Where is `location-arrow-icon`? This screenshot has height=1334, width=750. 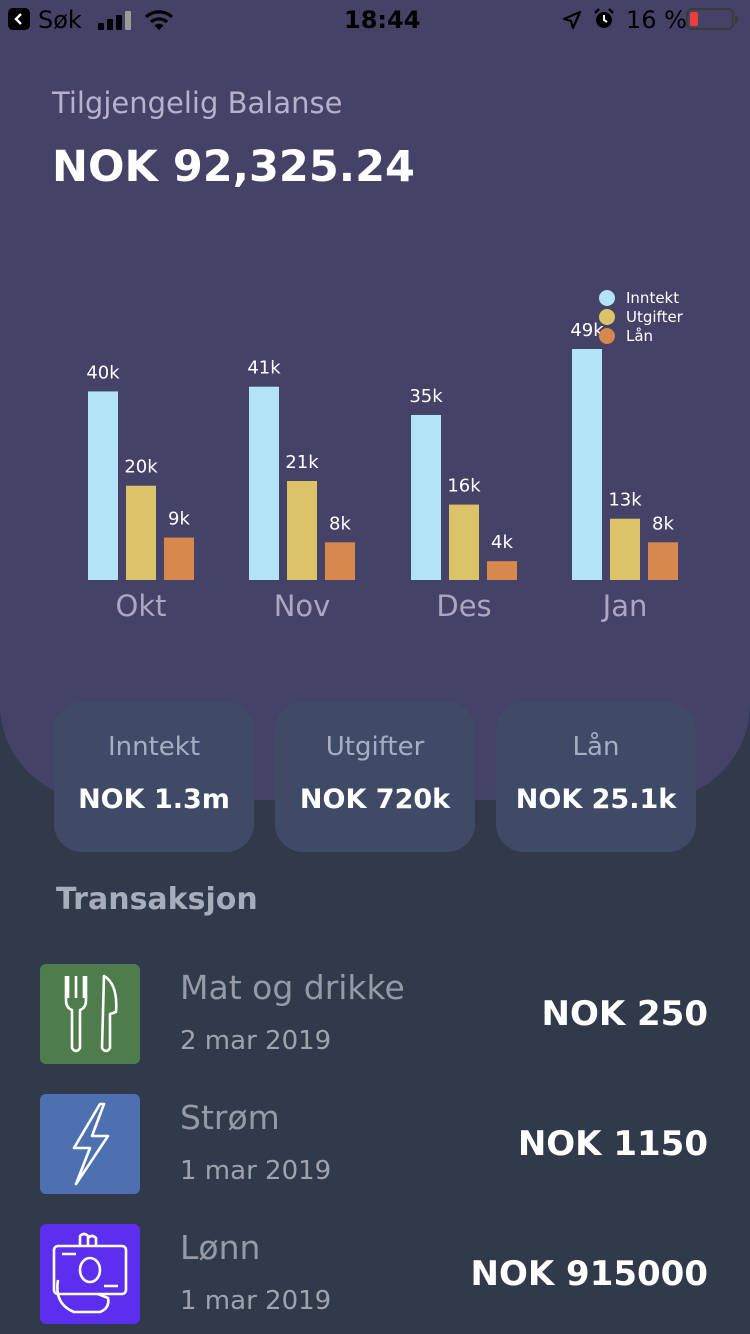
location-arrow-icon is located at coordinates (572, 20).